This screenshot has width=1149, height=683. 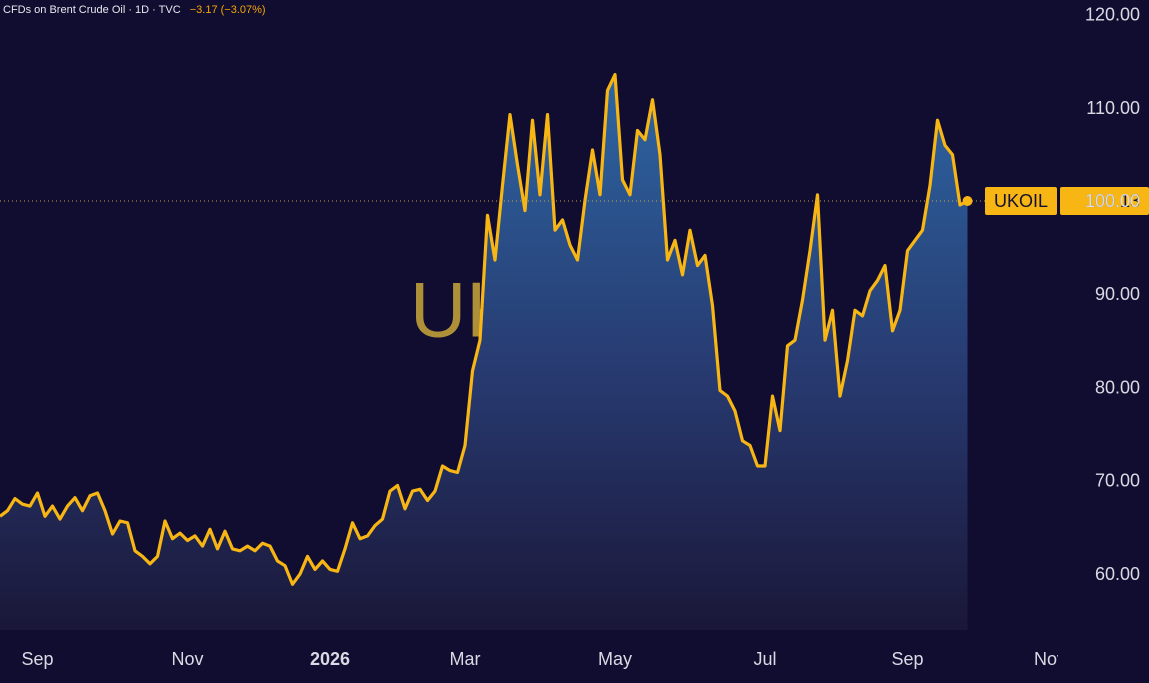 I want to click on x-tick-label: Mar, so click(x=465, y=659).